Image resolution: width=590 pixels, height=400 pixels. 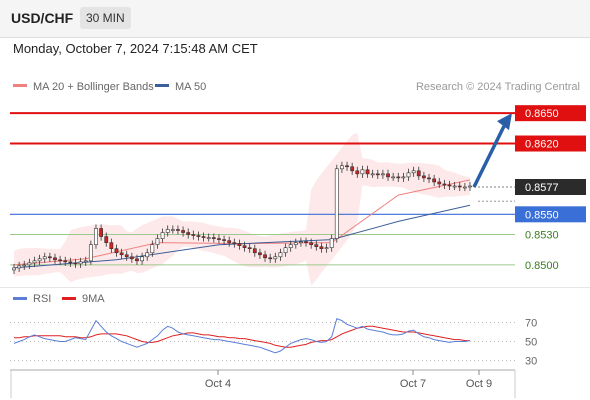 I want to click on current-price-box, so click(x=550, y=187).